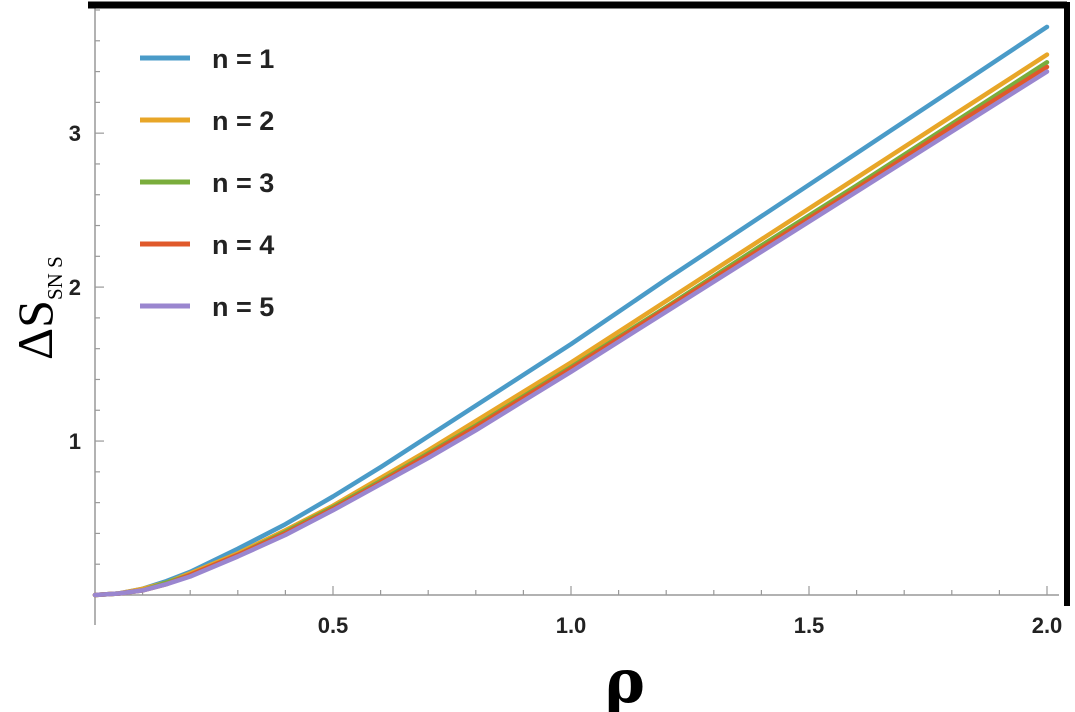 The height and width of the screenshot is (712, 1075). What do you see at coordinates (809, 625) in the screenshot?
I see `x-tick-label: 1.5` at bounding box center [809, 625].